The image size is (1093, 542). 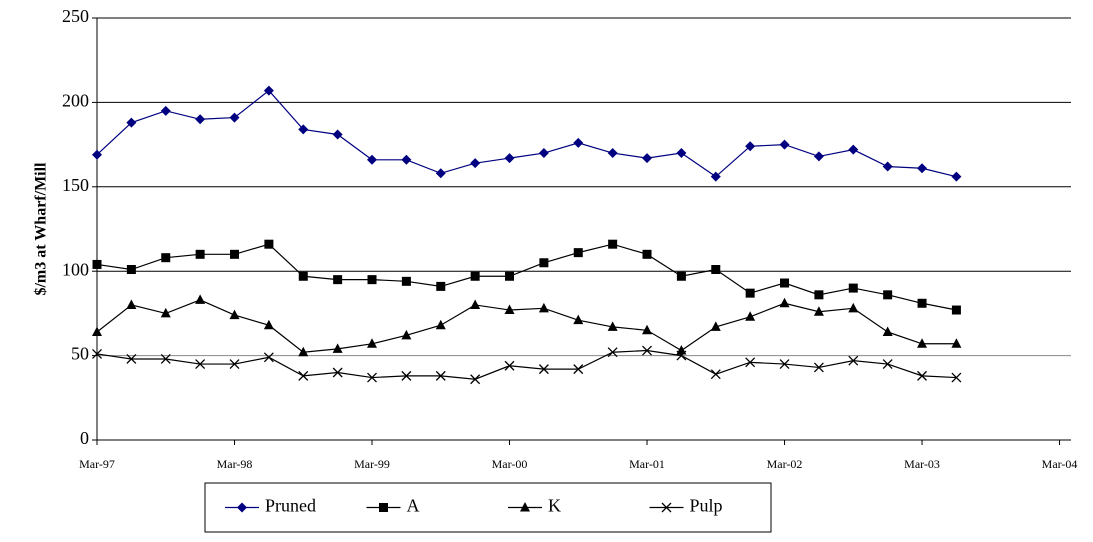 What do you see at coordinates (1060, 464) in the screenshot?
I see `x-tick-label: Mar-04` at bounding box center [1060, 464].